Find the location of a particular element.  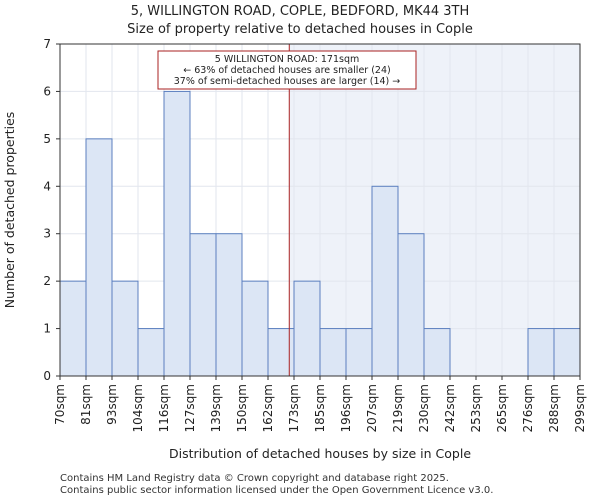

x-tick-label-70sqm: 70sqm is located at coordinates (60, 404).